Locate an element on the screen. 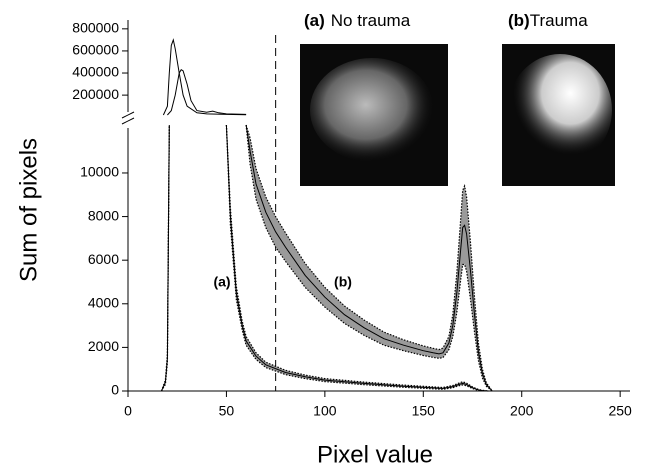 The width and height of the screenshot is (647, 472). inset-caption: (a) No trauma is located at coordinates (357, 20).